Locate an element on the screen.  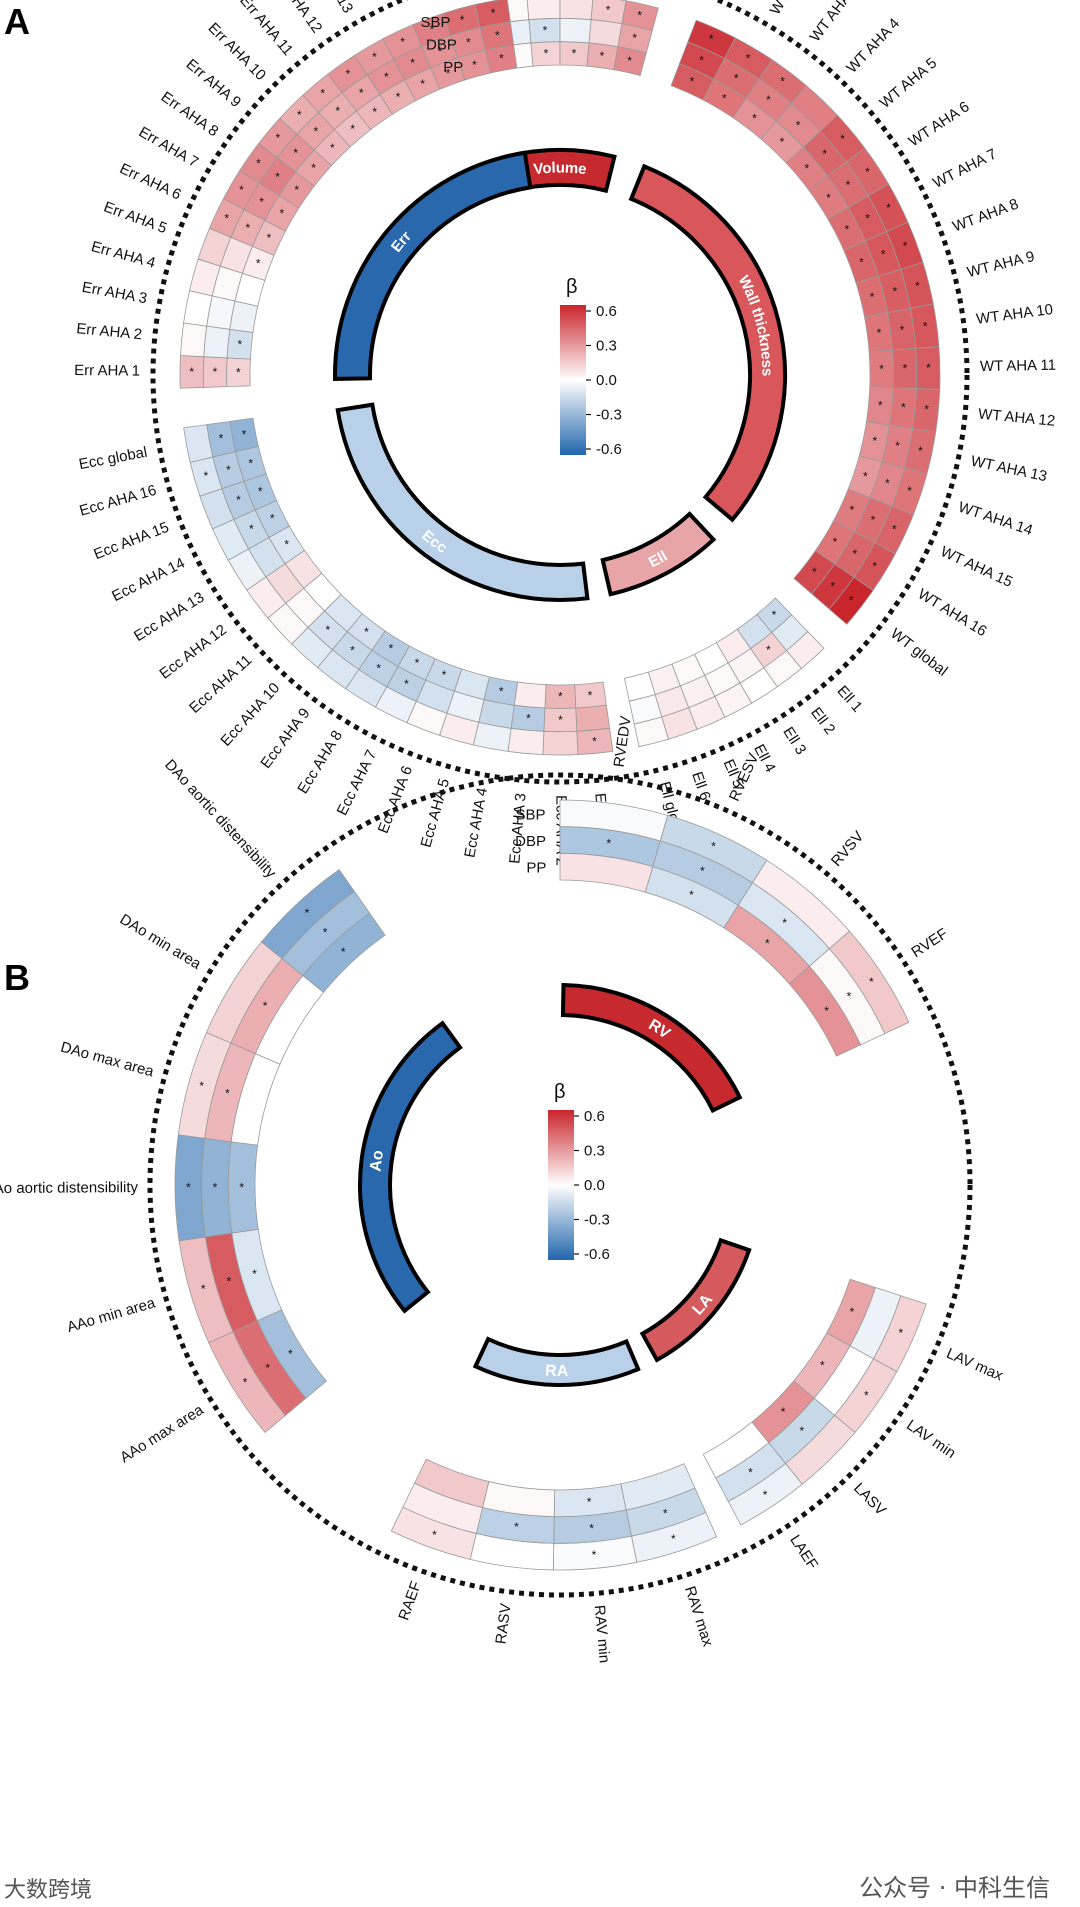
column-label-ecc-aha-13: Ecc AHA 13 is located at coordinates (169, 617).